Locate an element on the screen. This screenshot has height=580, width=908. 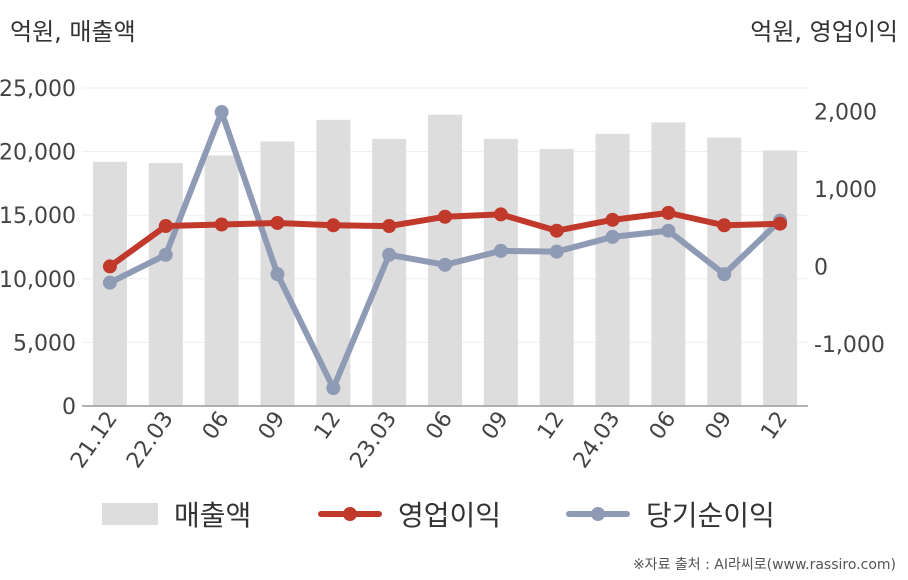
legend-label-revenue: 매출액 is located at coordinates (213, 515).